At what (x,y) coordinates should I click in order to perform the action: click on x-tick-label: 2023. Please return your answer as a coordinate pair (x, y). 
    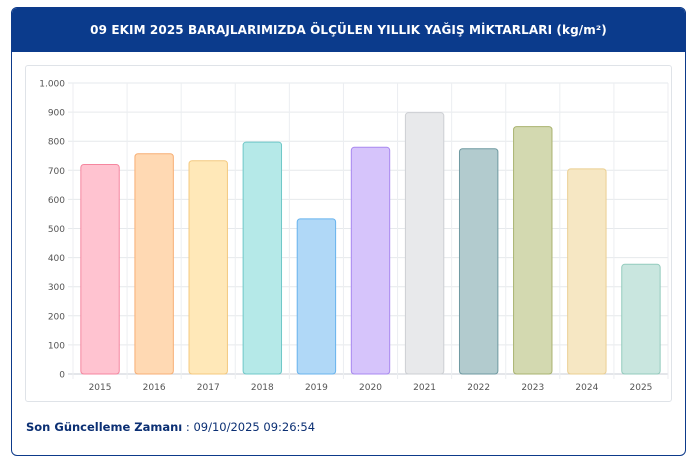
    Looking at the image, I should click on (532, 388).